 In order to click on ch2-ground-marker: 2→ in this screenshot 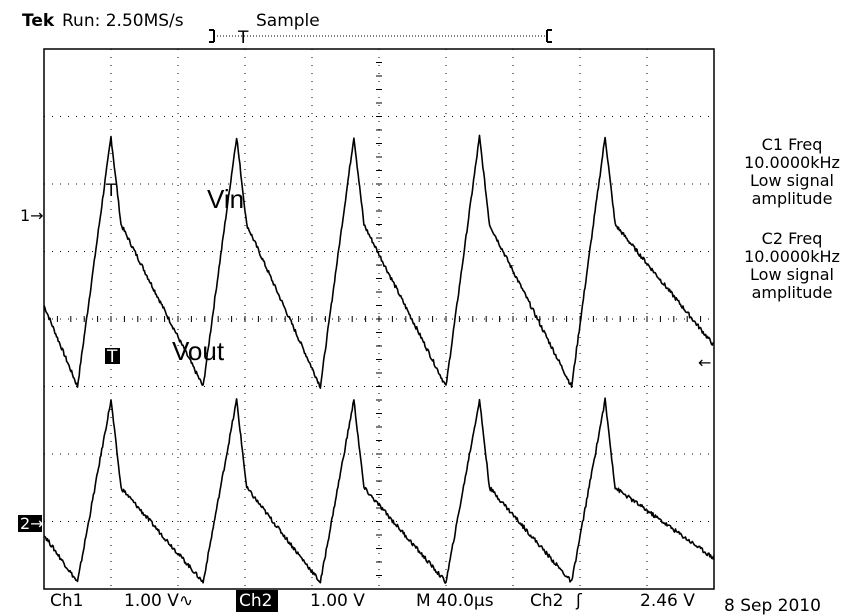, I will do `click(31, 523)`.